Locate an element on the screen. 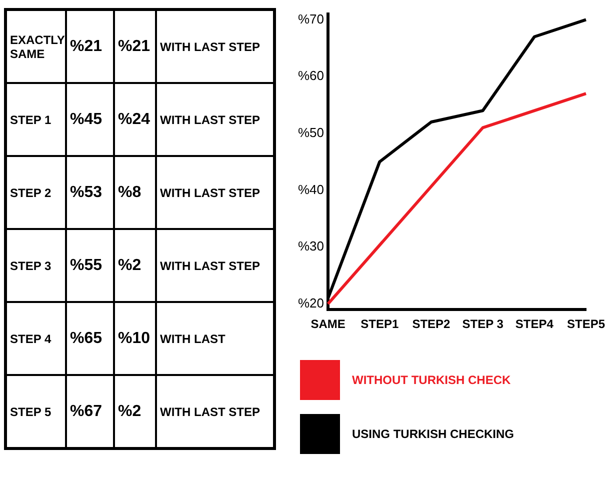 Image resolution: width=613 pixels, height=493 pixels. text: WITHOUT TURKISH CHECK is located at coordinates (431, 380).